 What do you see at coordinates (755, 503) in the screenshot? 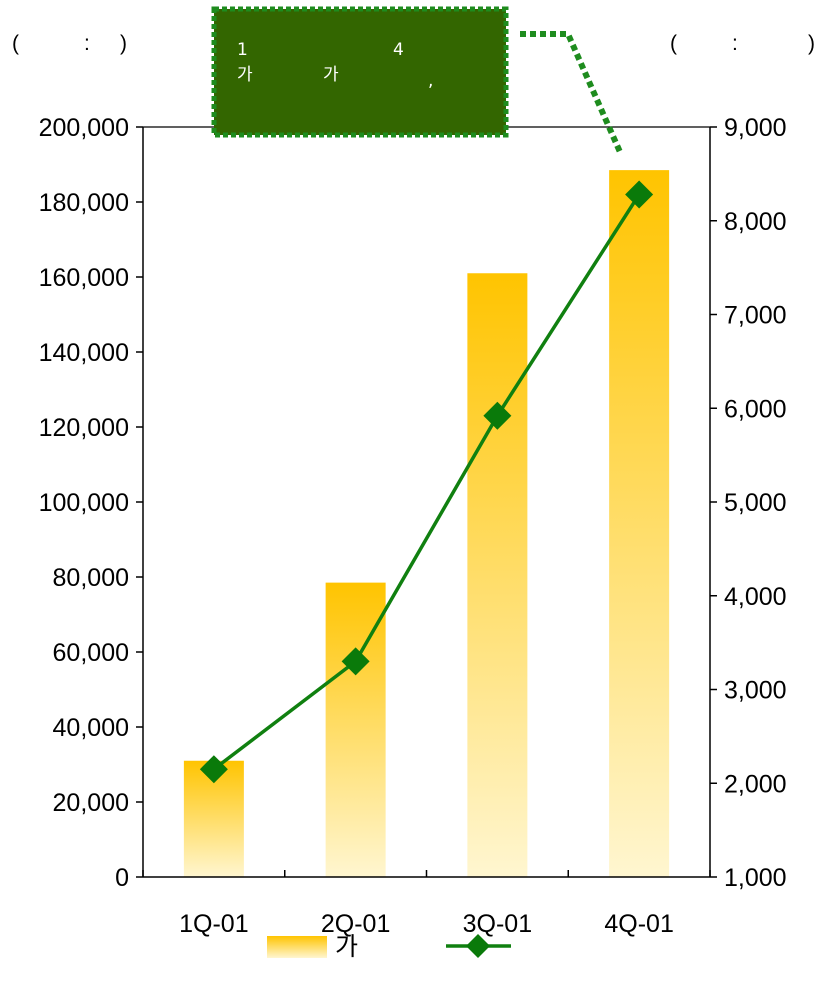
I see `right-tick-label: 5,000` at bounding box center [755, 503].